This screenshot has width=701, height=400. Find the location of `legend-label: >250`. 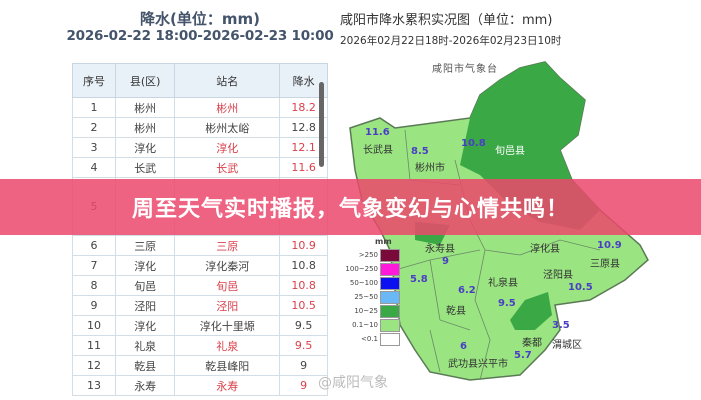

legend-label: >250 is located at coordinates (368, 255).